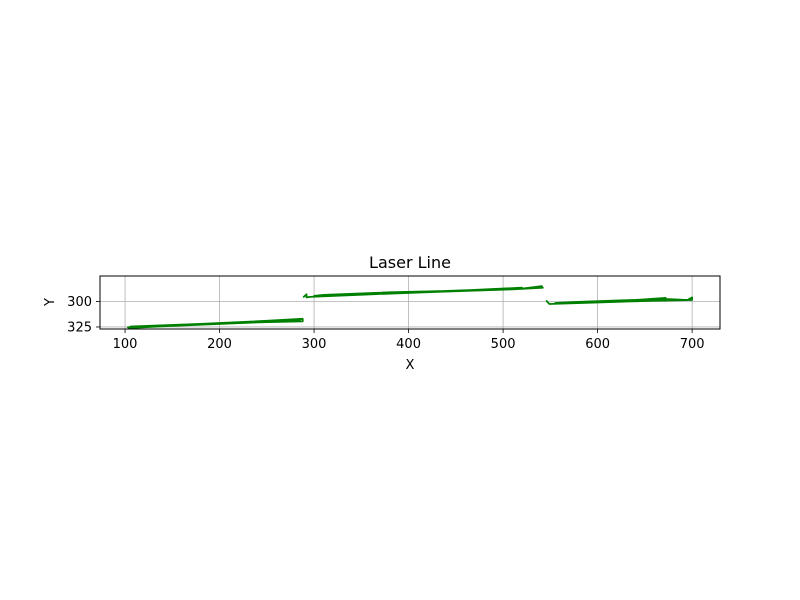 This screenshot has height=600, width=800. I want to click on y-axis-ticks: 300 325, so click(83, 315).